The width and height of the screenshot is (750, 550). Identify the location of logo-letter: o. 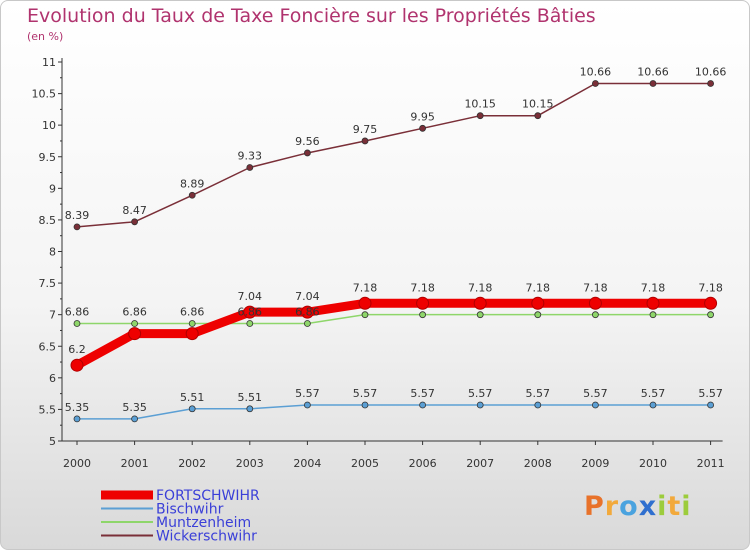
(629, 506).